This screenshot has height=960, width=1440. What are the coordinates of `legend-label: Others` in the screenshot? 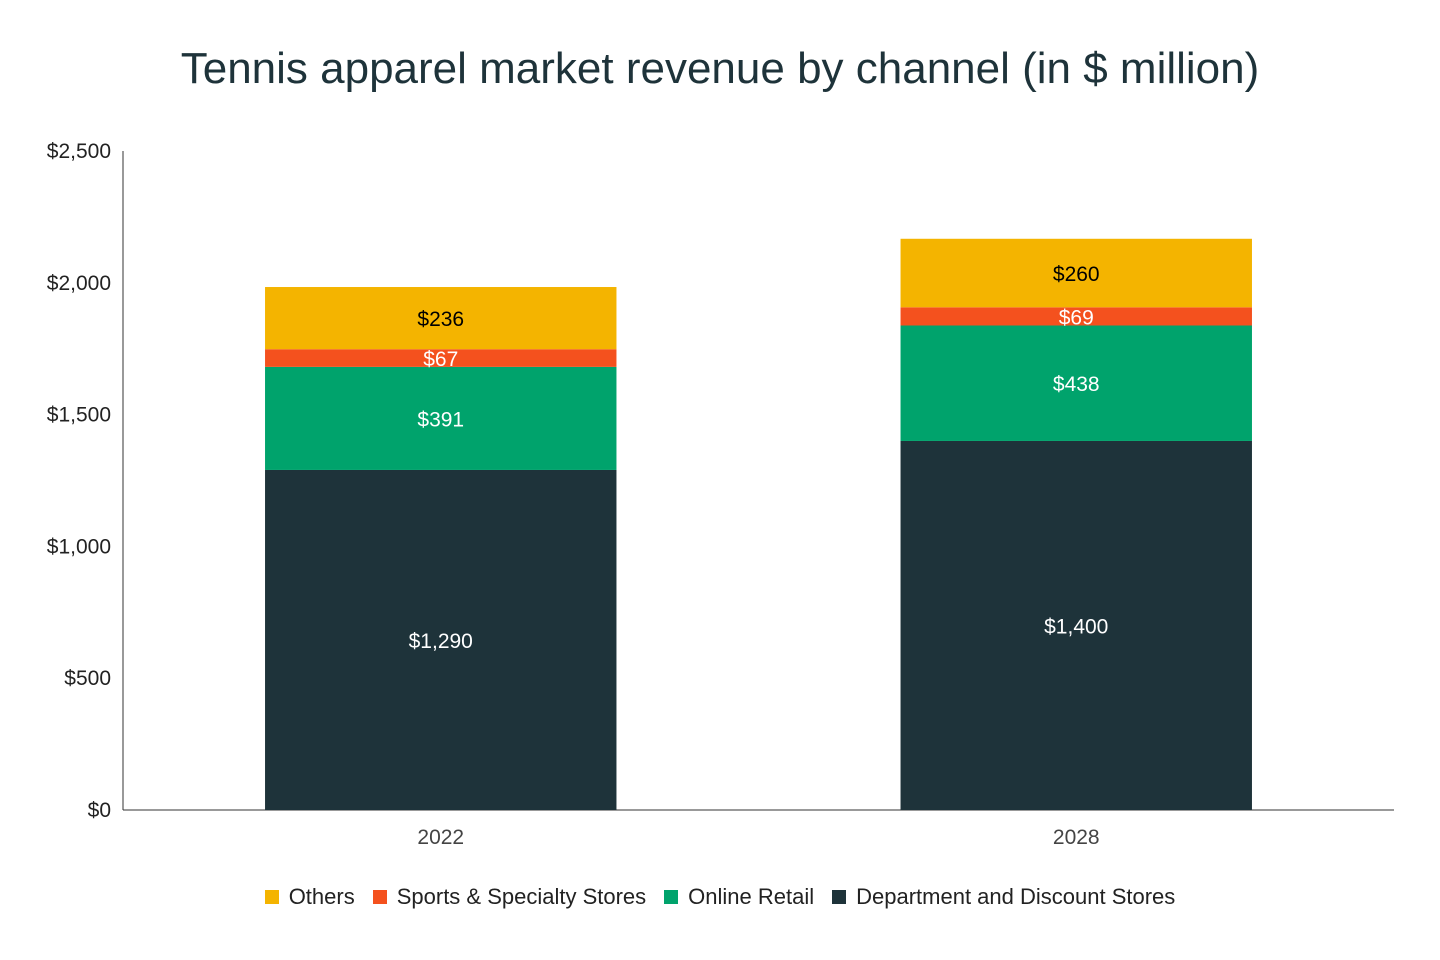 It's located at (321, 896).